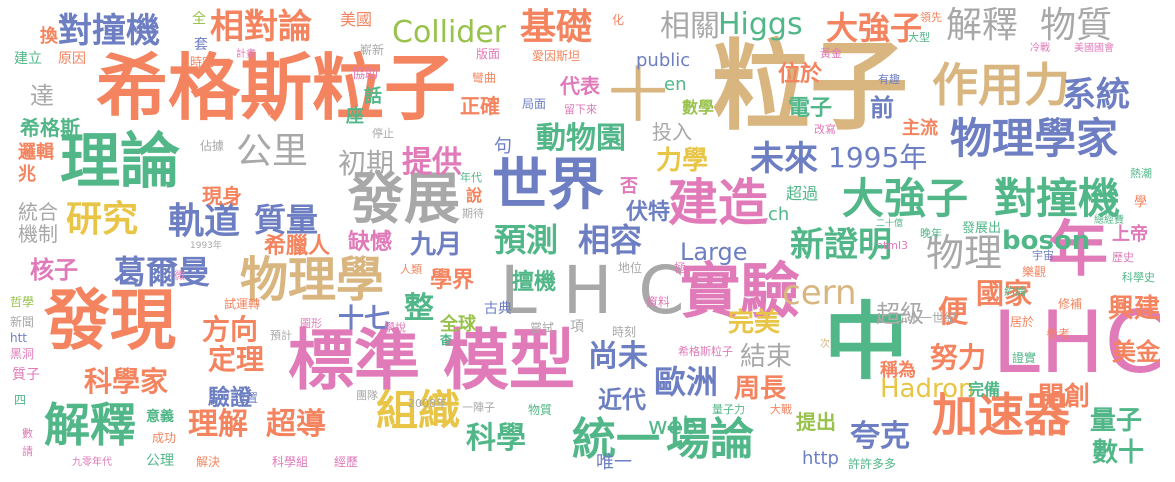  What do you see at coordinates (27, 451) in the screenshot?
I see `cloud-word: 請` at bounding box center [27, 451].